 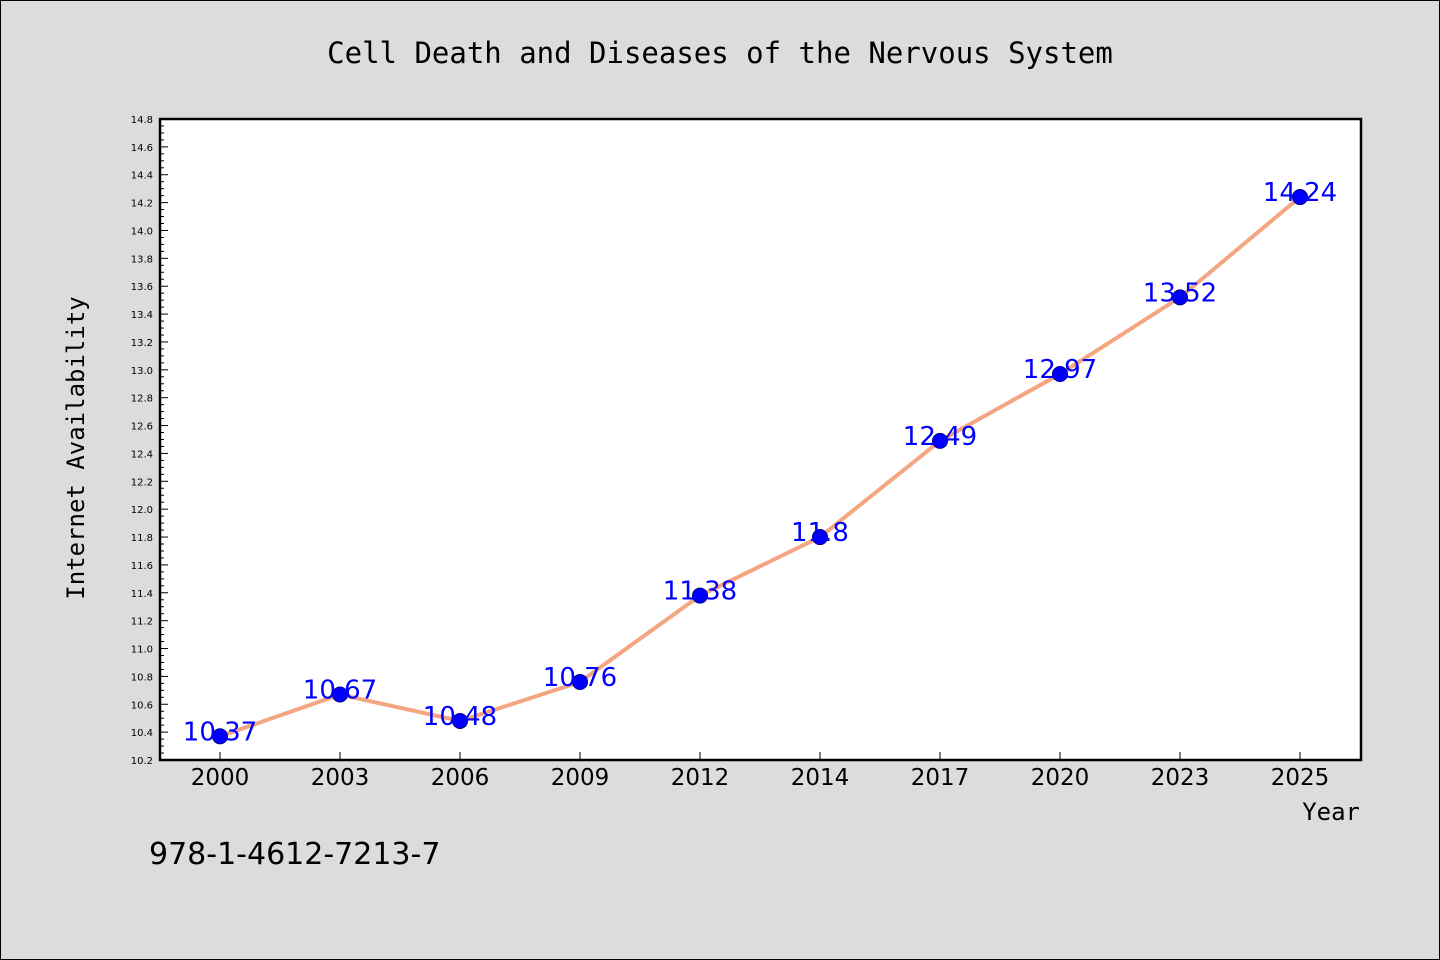 What do you see at coordinates (142, 594) in the screenshot?
I see `y-tick-label: 11.4` at bounding box center [142, 594].